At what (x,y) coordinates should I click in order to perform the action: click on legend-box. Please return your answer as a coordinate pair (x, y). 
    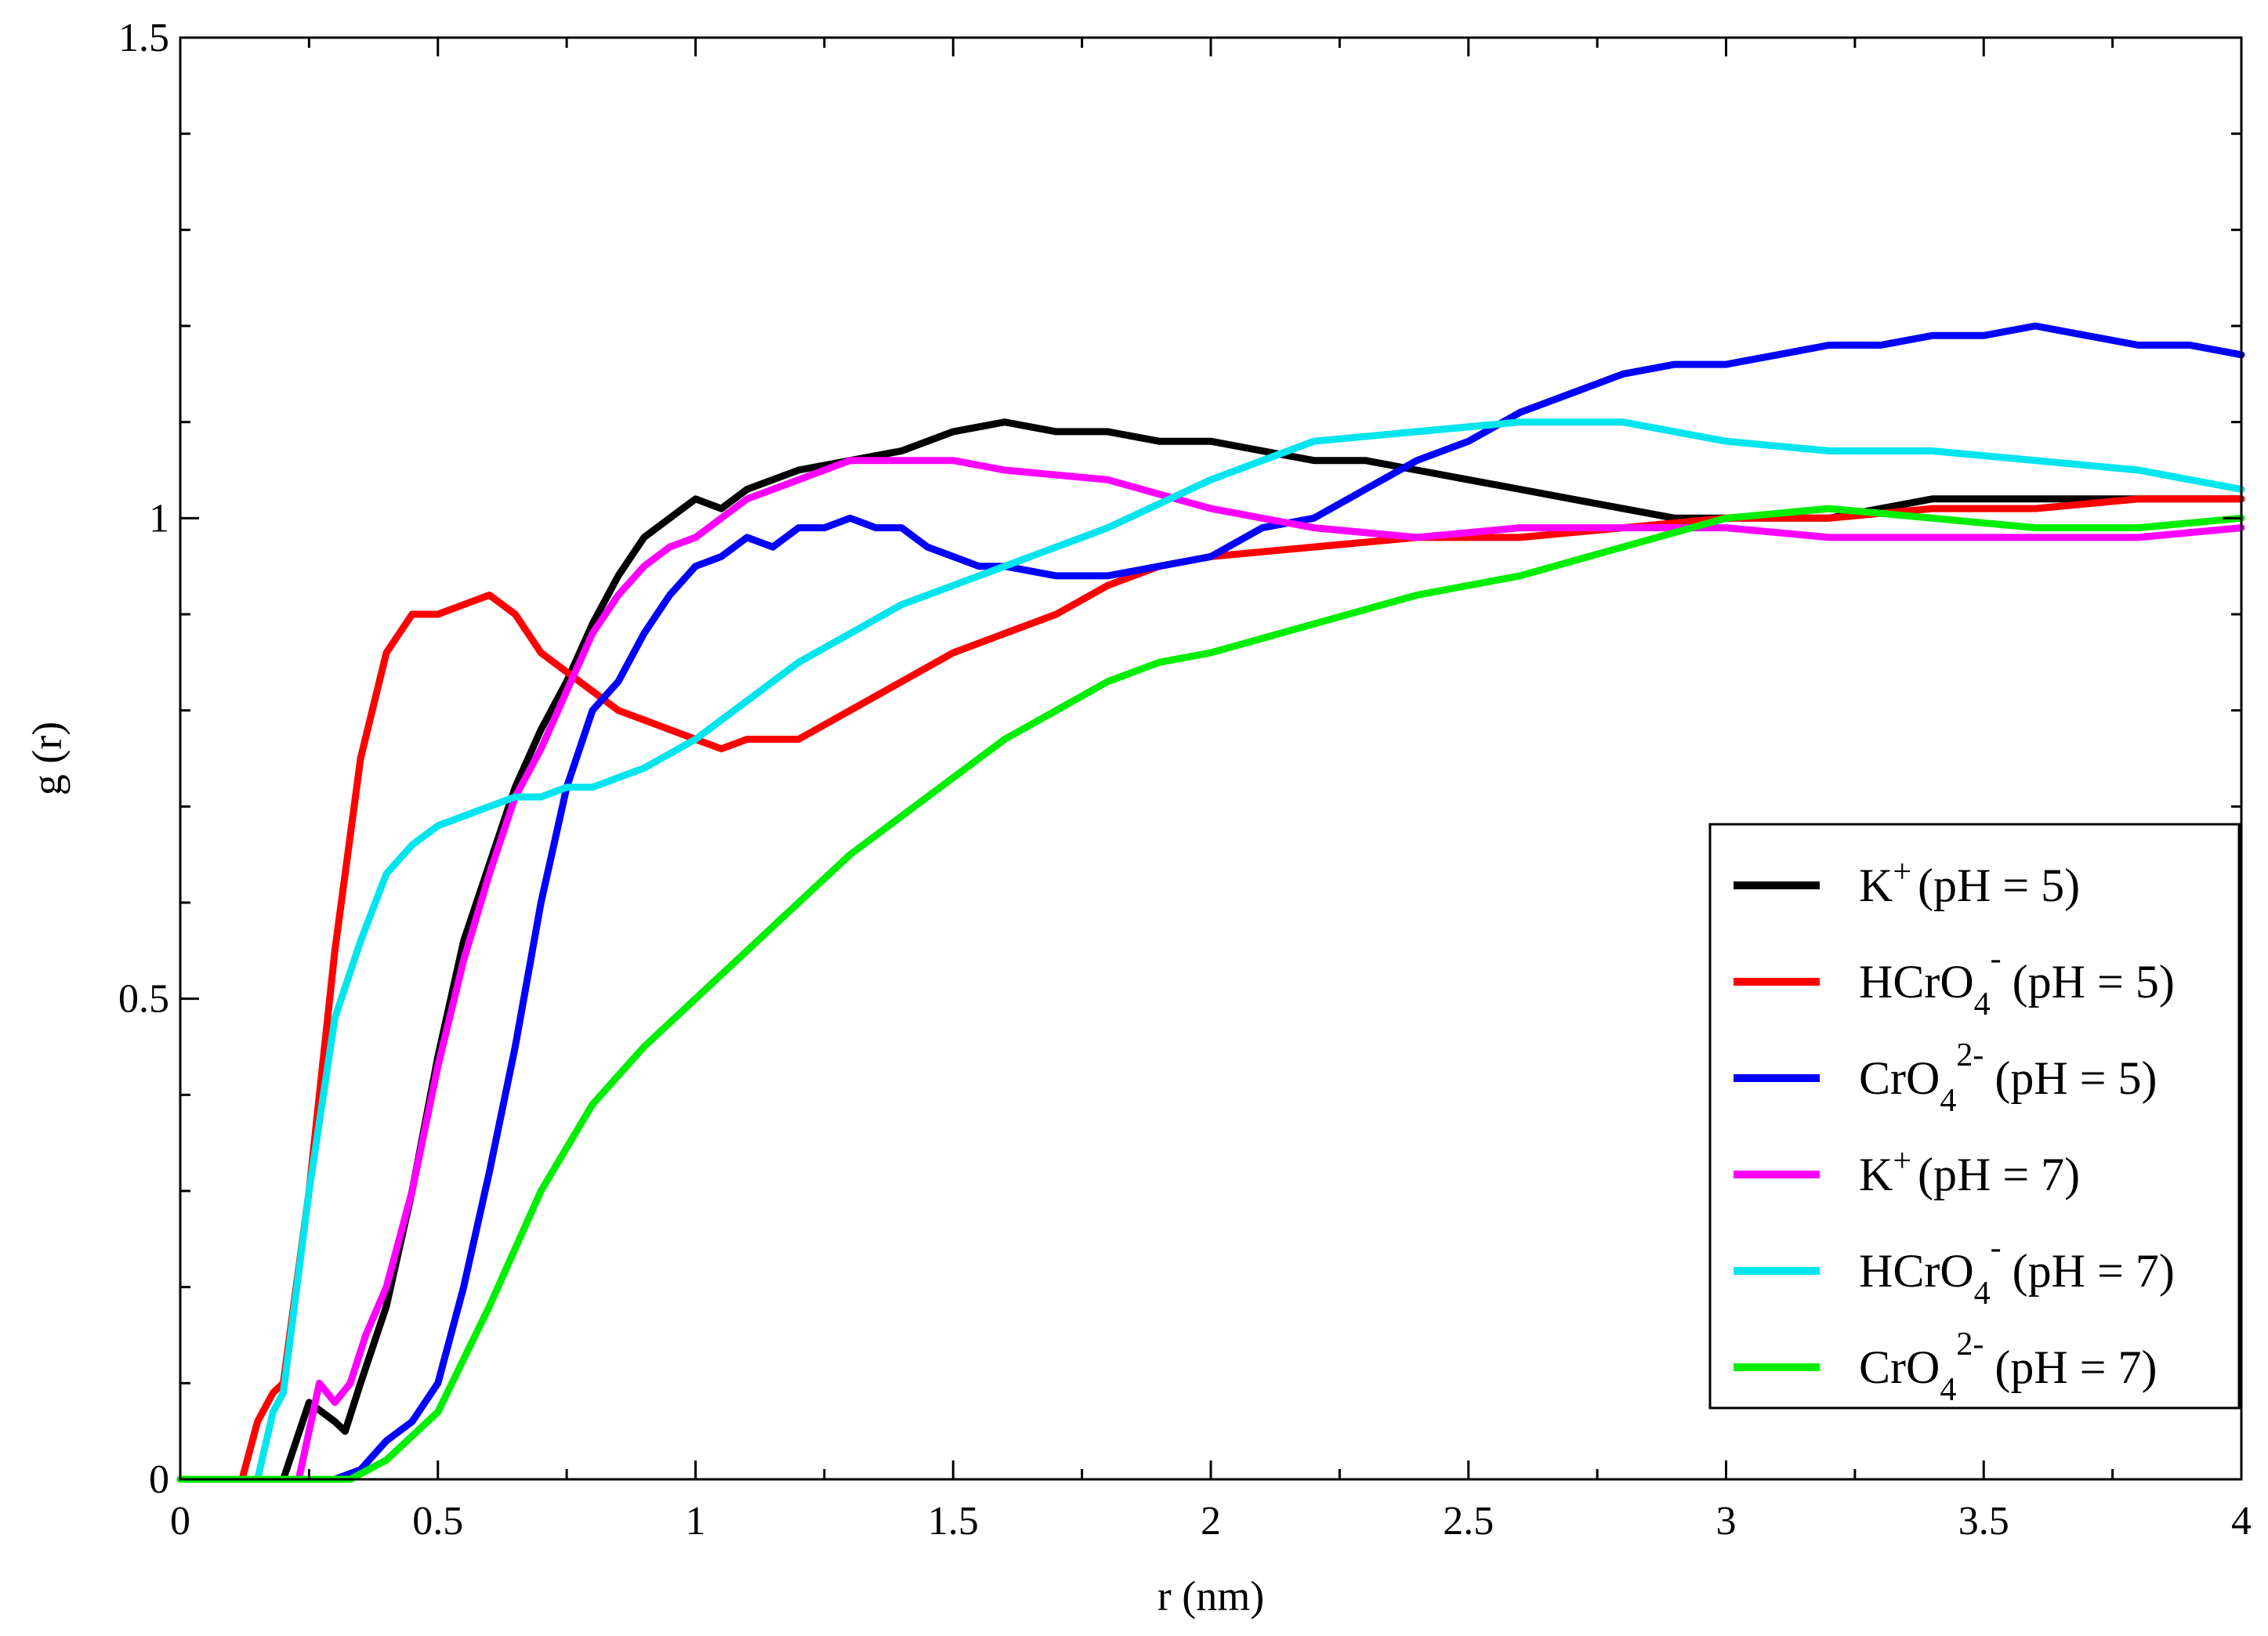
    Looking at the image, I should click on (1974, 1116).